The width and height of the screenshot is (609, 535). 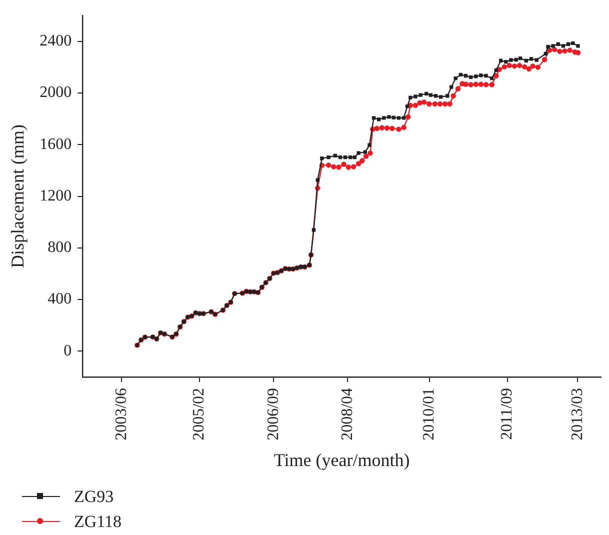 What do you see at coordinates (577, 414) in the screenshot?
I see `x-tick-label: 2013/03` at bounding box center [577, 414].